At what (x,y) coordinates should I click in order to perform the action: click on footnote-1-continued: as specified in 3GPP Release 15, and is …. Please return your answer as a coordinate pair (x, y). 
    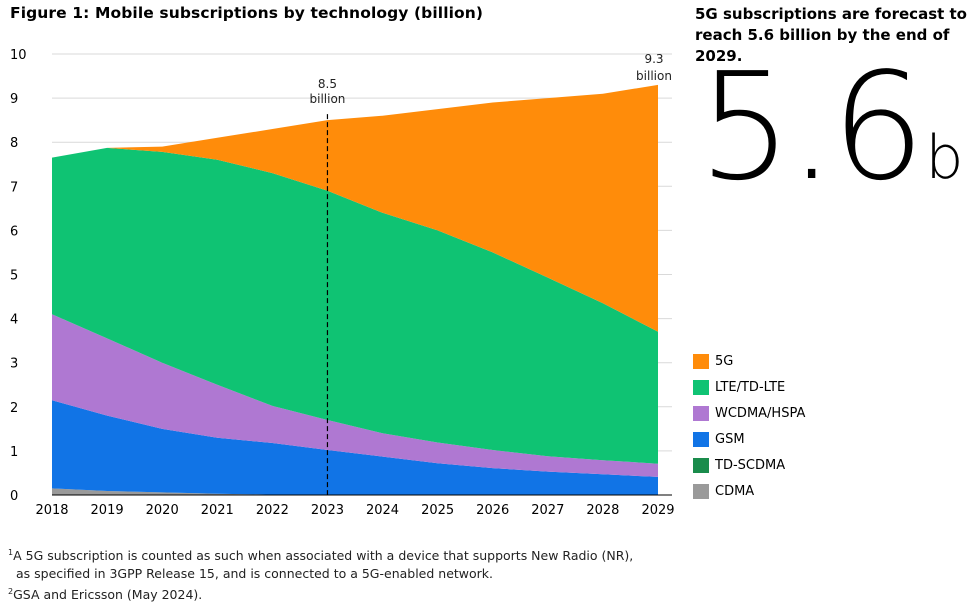
    Looking at the image, I should click on (255, 574).